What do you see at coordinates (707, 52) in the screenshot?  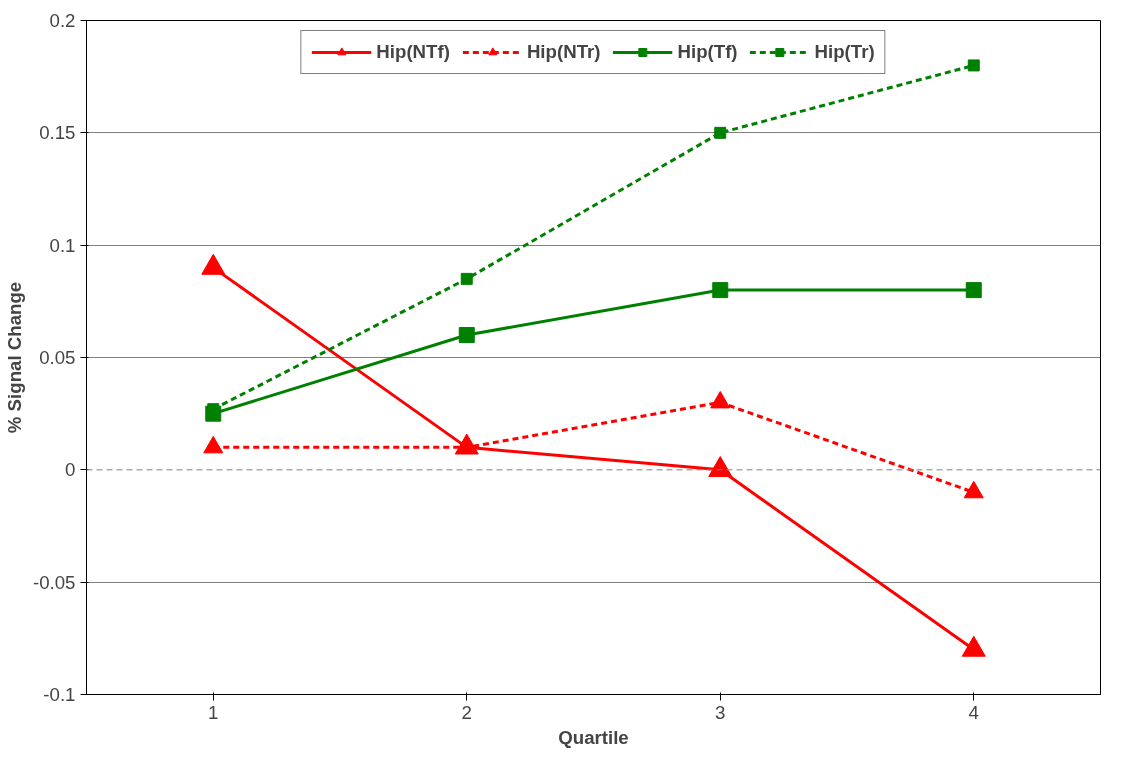 I see `legend-label: Hip(Tf)` at bounding box center [707, 52].